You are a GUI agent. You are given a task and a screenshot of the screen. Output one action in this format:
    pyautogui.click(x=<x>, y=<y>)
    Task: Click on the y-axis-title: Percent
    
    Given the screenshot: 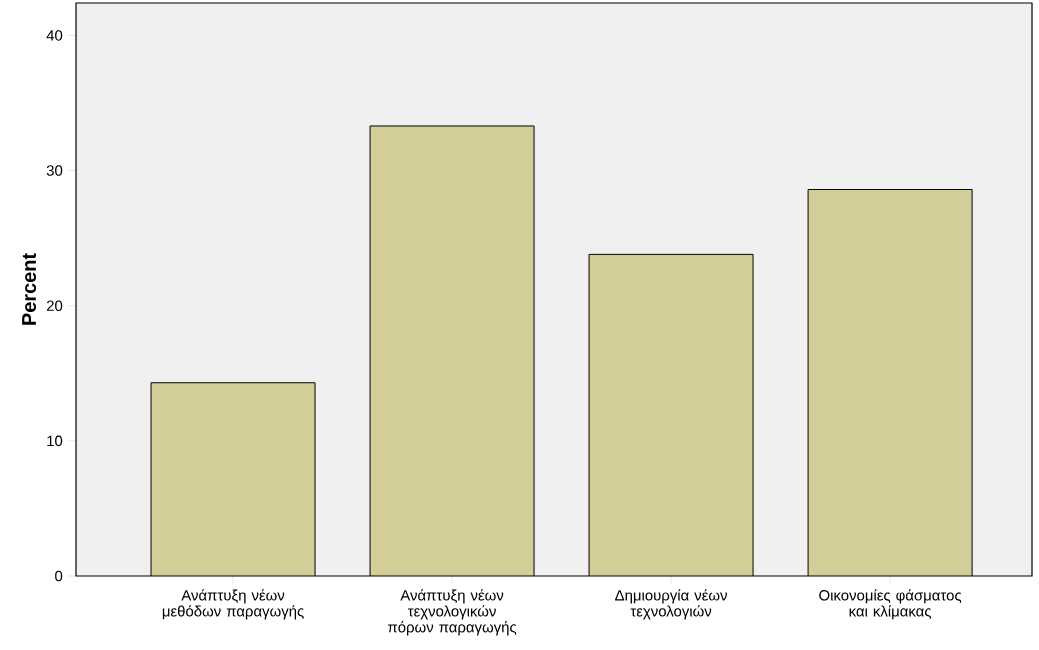 What is the action you would take?
    pyautogui.click(x=29, y=289)
    